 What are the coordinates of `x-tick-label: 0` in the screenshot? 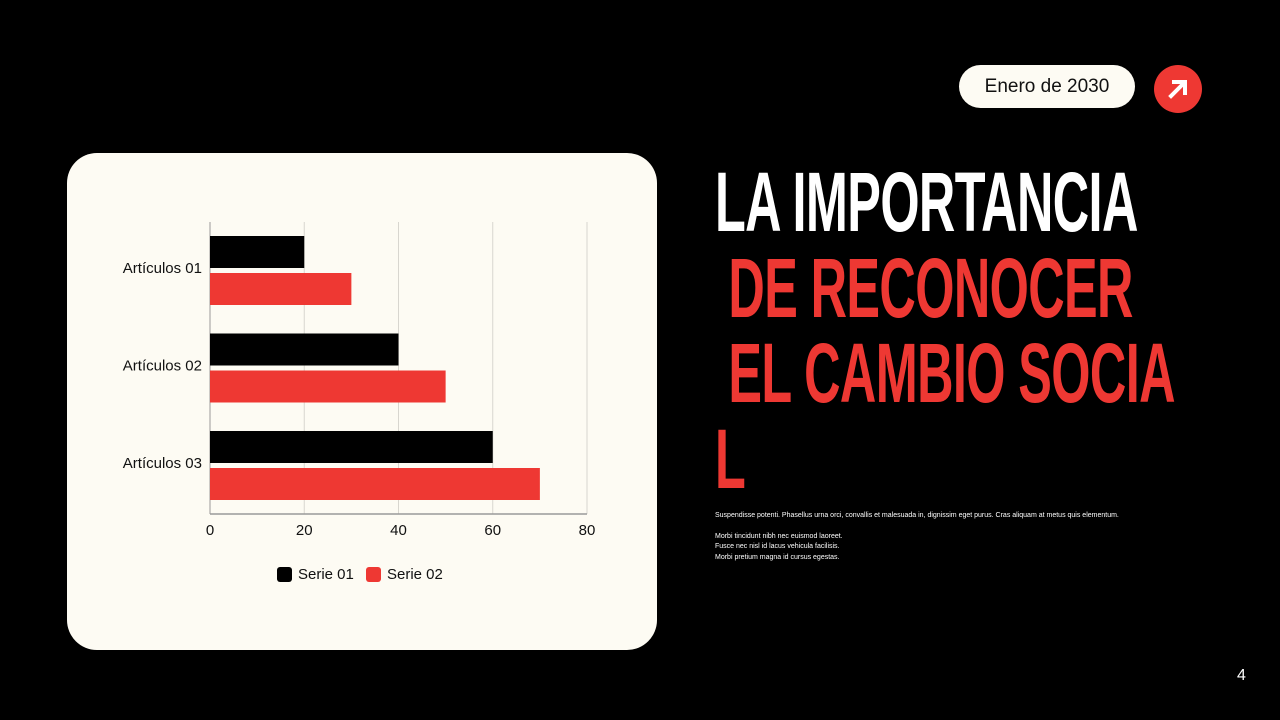 It's located at (210, 530).